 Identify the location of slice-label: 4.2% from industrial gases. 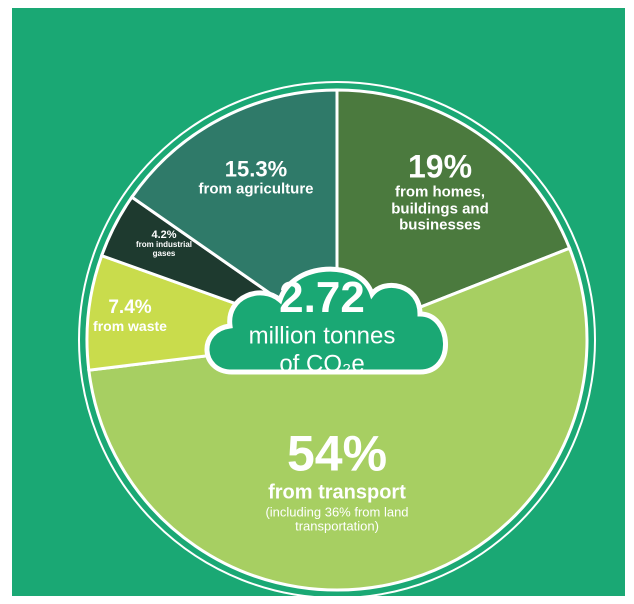
(164, 244).